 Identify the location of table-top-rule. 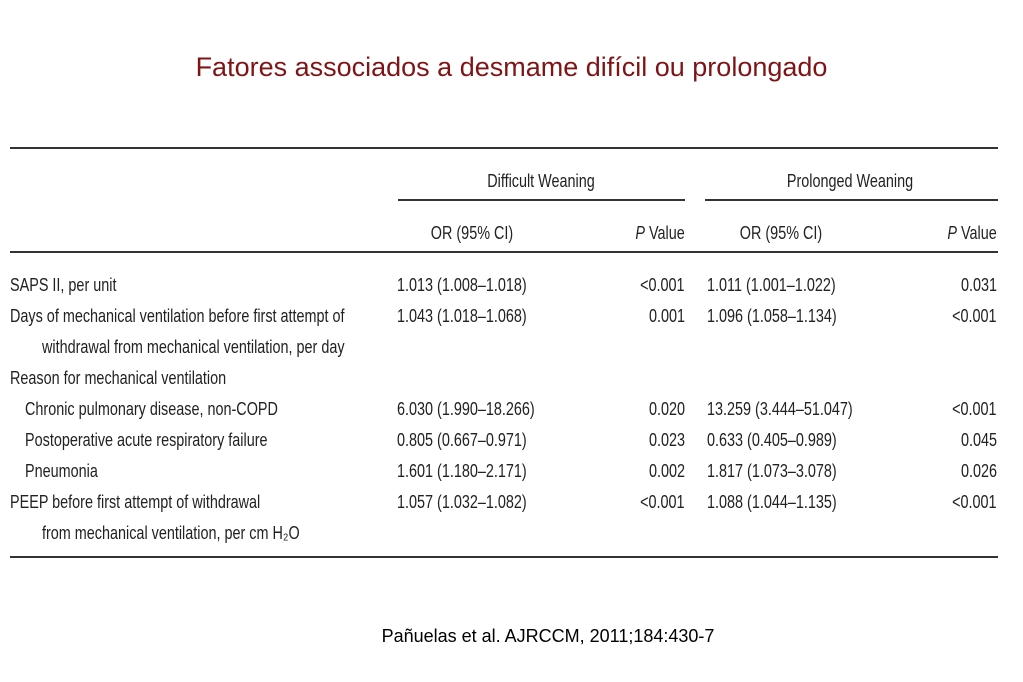
(504, 148).